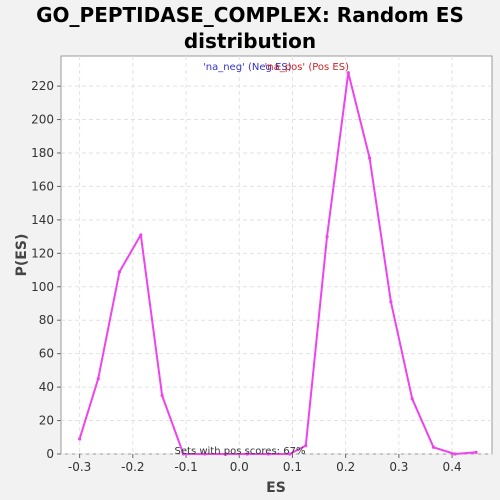 The height and width of the screenshot is (500, 500). Describe the element at coordinates (239, 467) in the screenshot. I see `x-tick-label: 0.0` at that location.